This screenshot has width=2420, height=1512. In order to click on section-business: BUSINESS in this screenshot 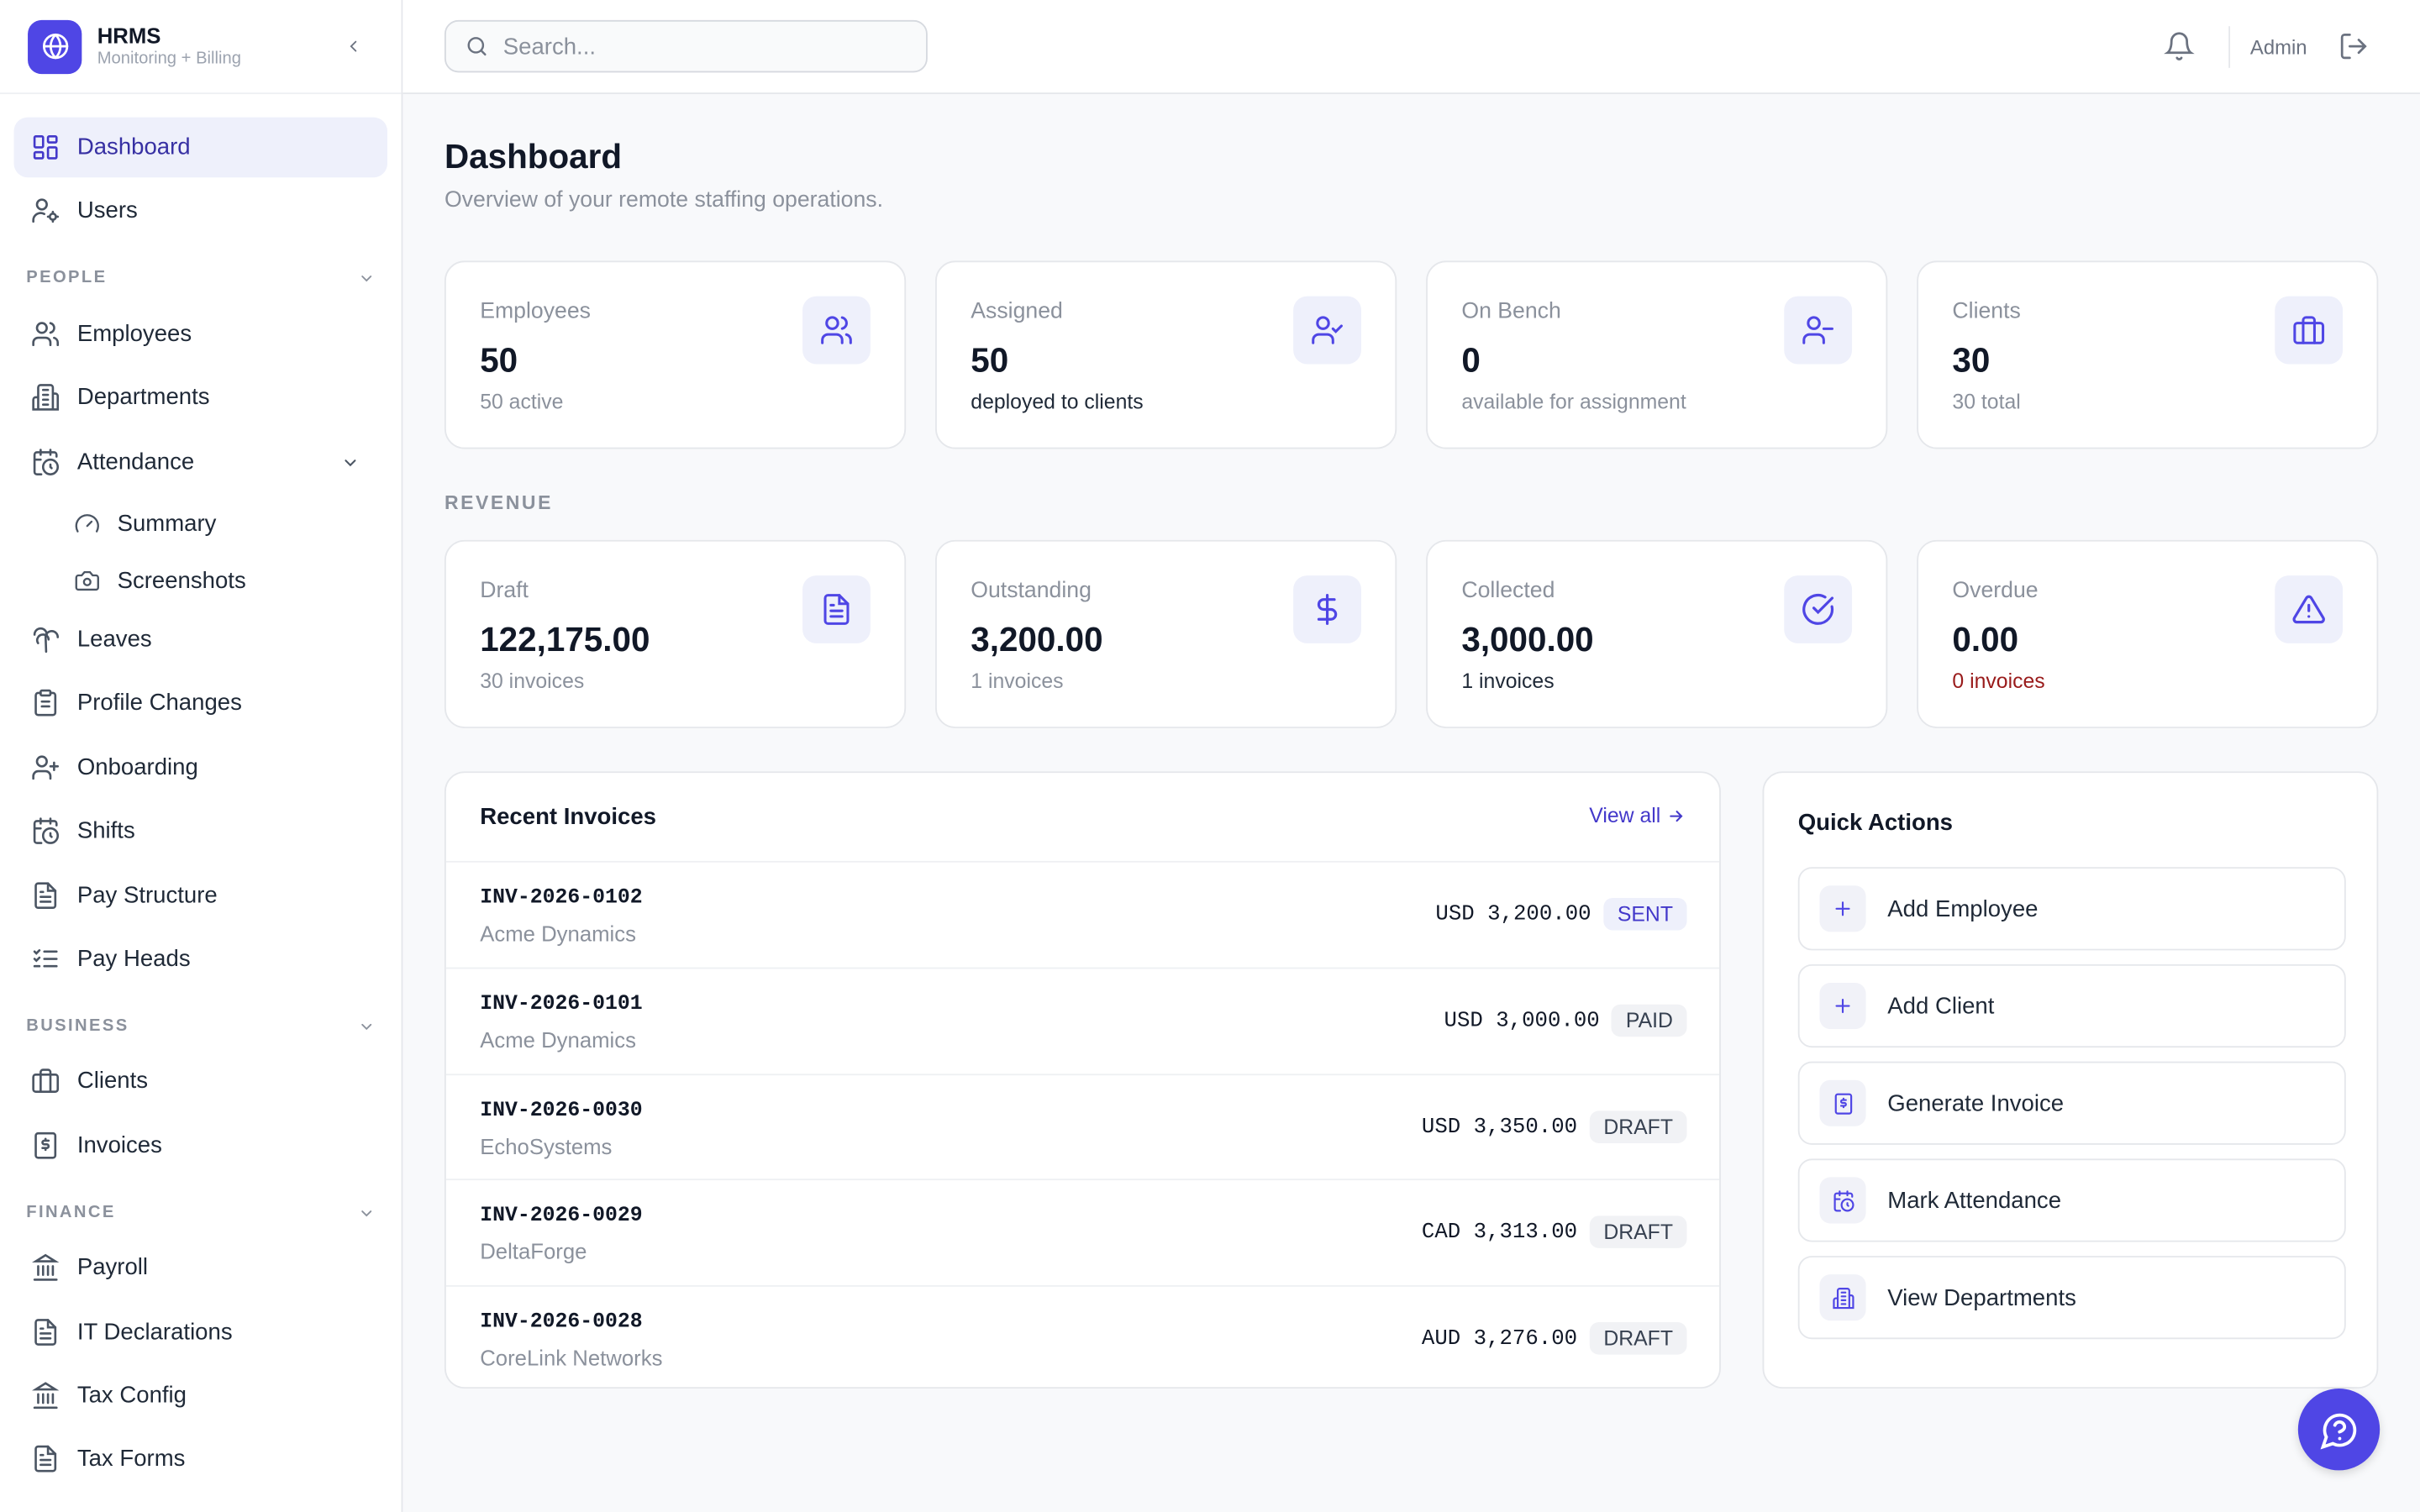, I will do `click(200, 1026)`.